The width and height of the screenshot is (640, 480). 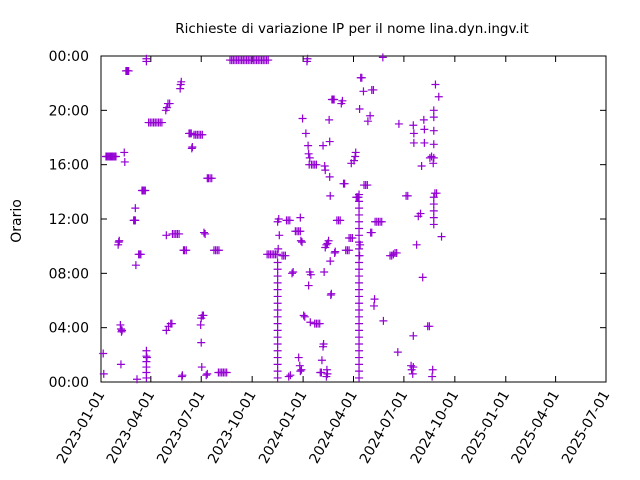 I want to click on y-tick-label: 04:00, so click(x=69, y=329).